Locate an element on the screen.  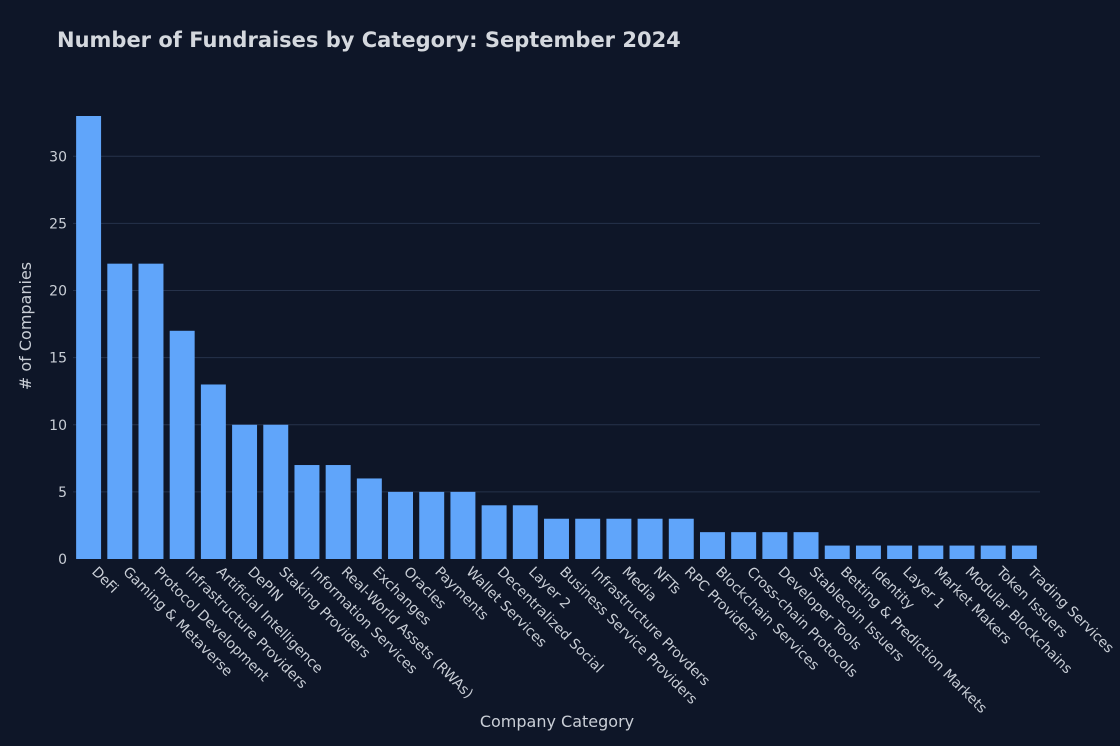
y-tick-label: 15 is located at coordinates (58, 359).